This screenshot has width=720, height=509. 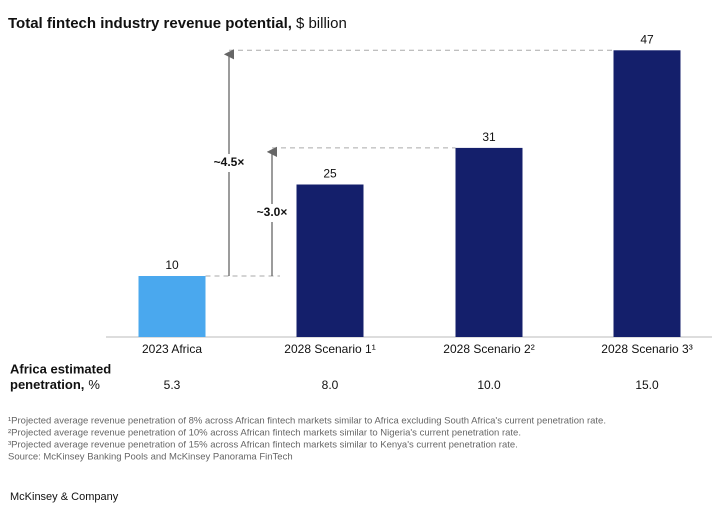 What do you see at coordinates (172, 349) in the screenshot?
I see `x-tick-label: 2023 Africa` at bounding box center [172, 349].